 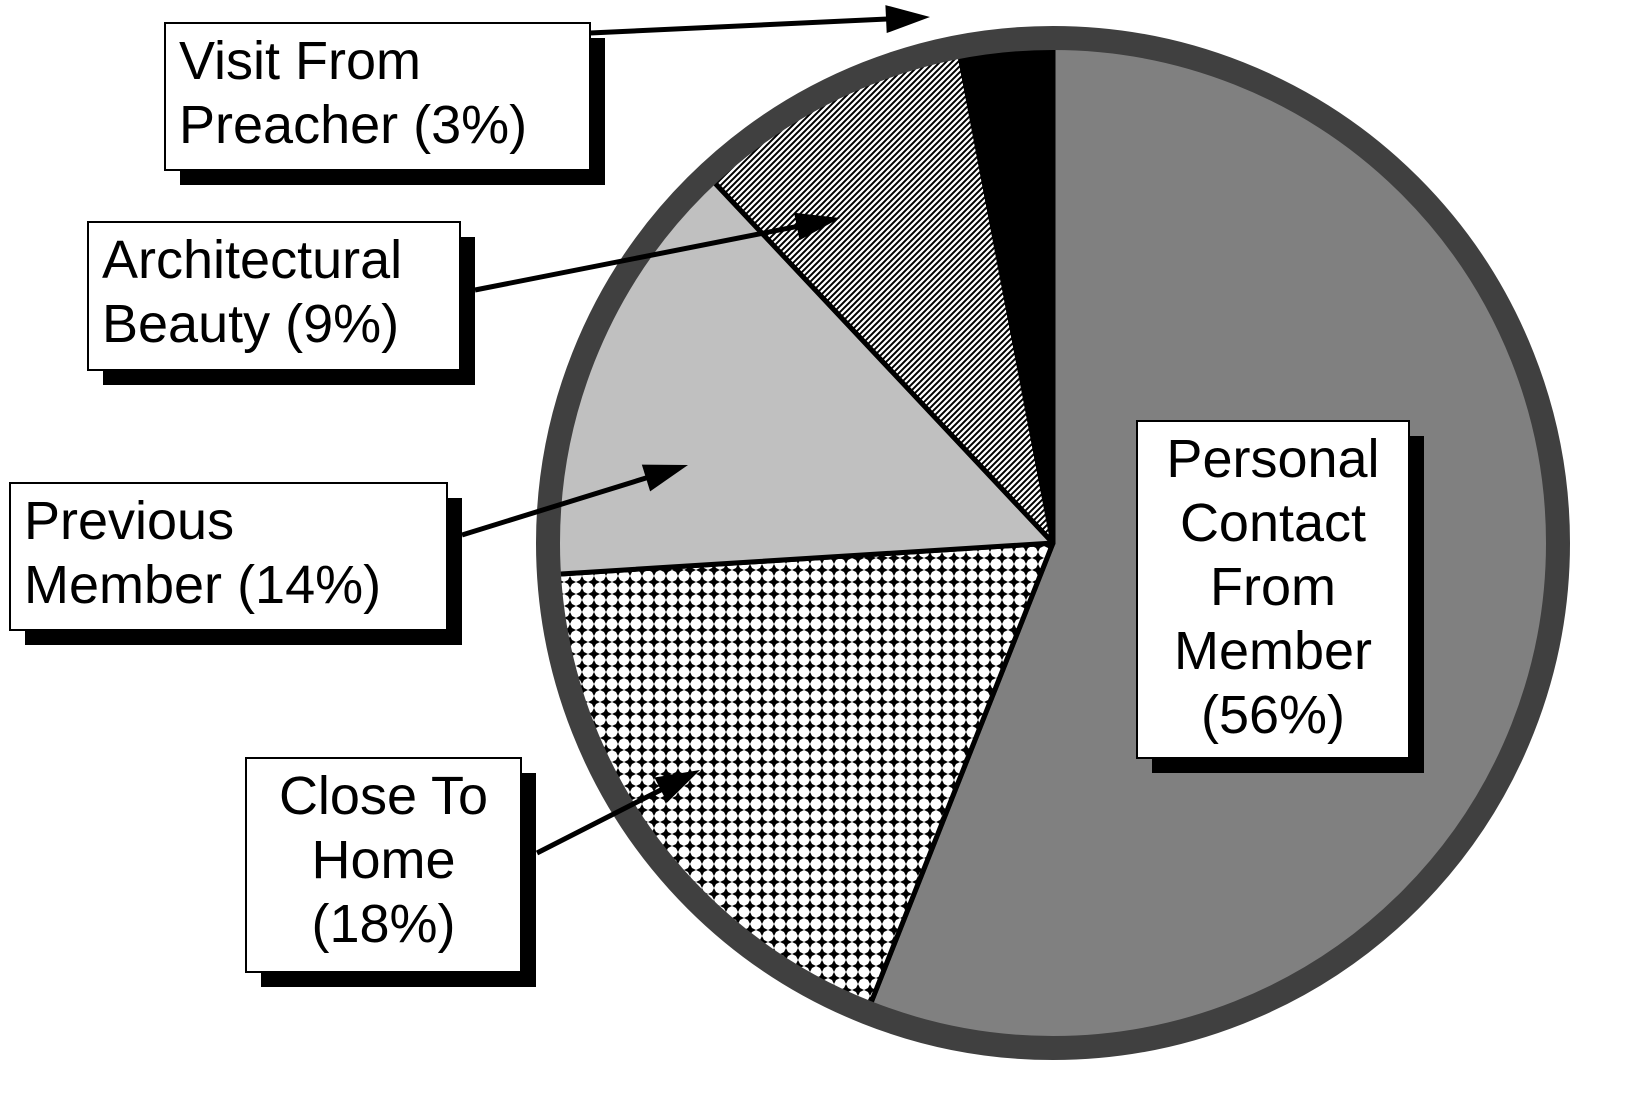 What do you see at coordinates (342, 324) in the screenshot?
I see `value-label: (9%)` at bounding box center [342, 324].